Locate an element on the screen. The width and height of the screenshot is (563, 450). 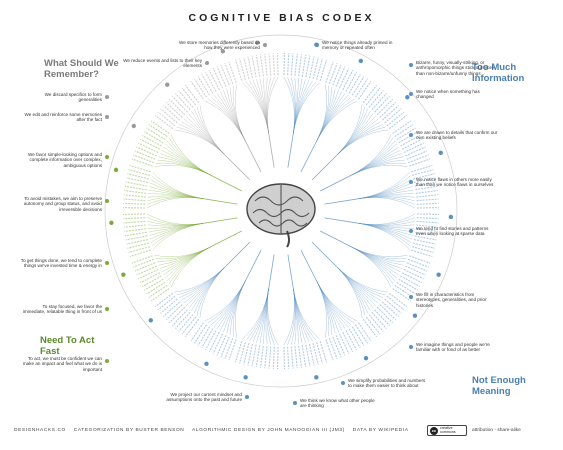
creative-commons-badge: cc creative commons is located at coordinates (447, 430).